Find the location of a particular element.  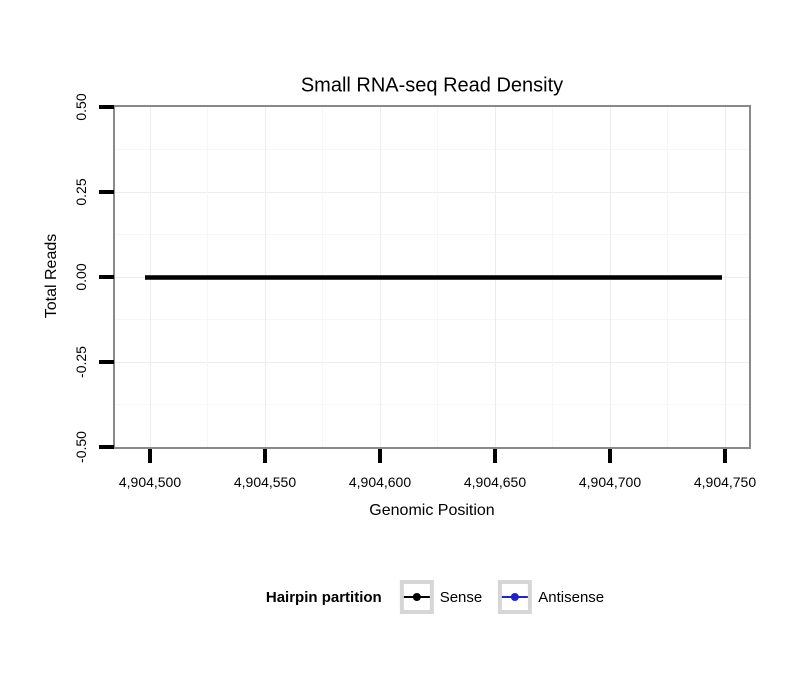

y-tick-label: 0.00 is located at coordinates (81, 277).